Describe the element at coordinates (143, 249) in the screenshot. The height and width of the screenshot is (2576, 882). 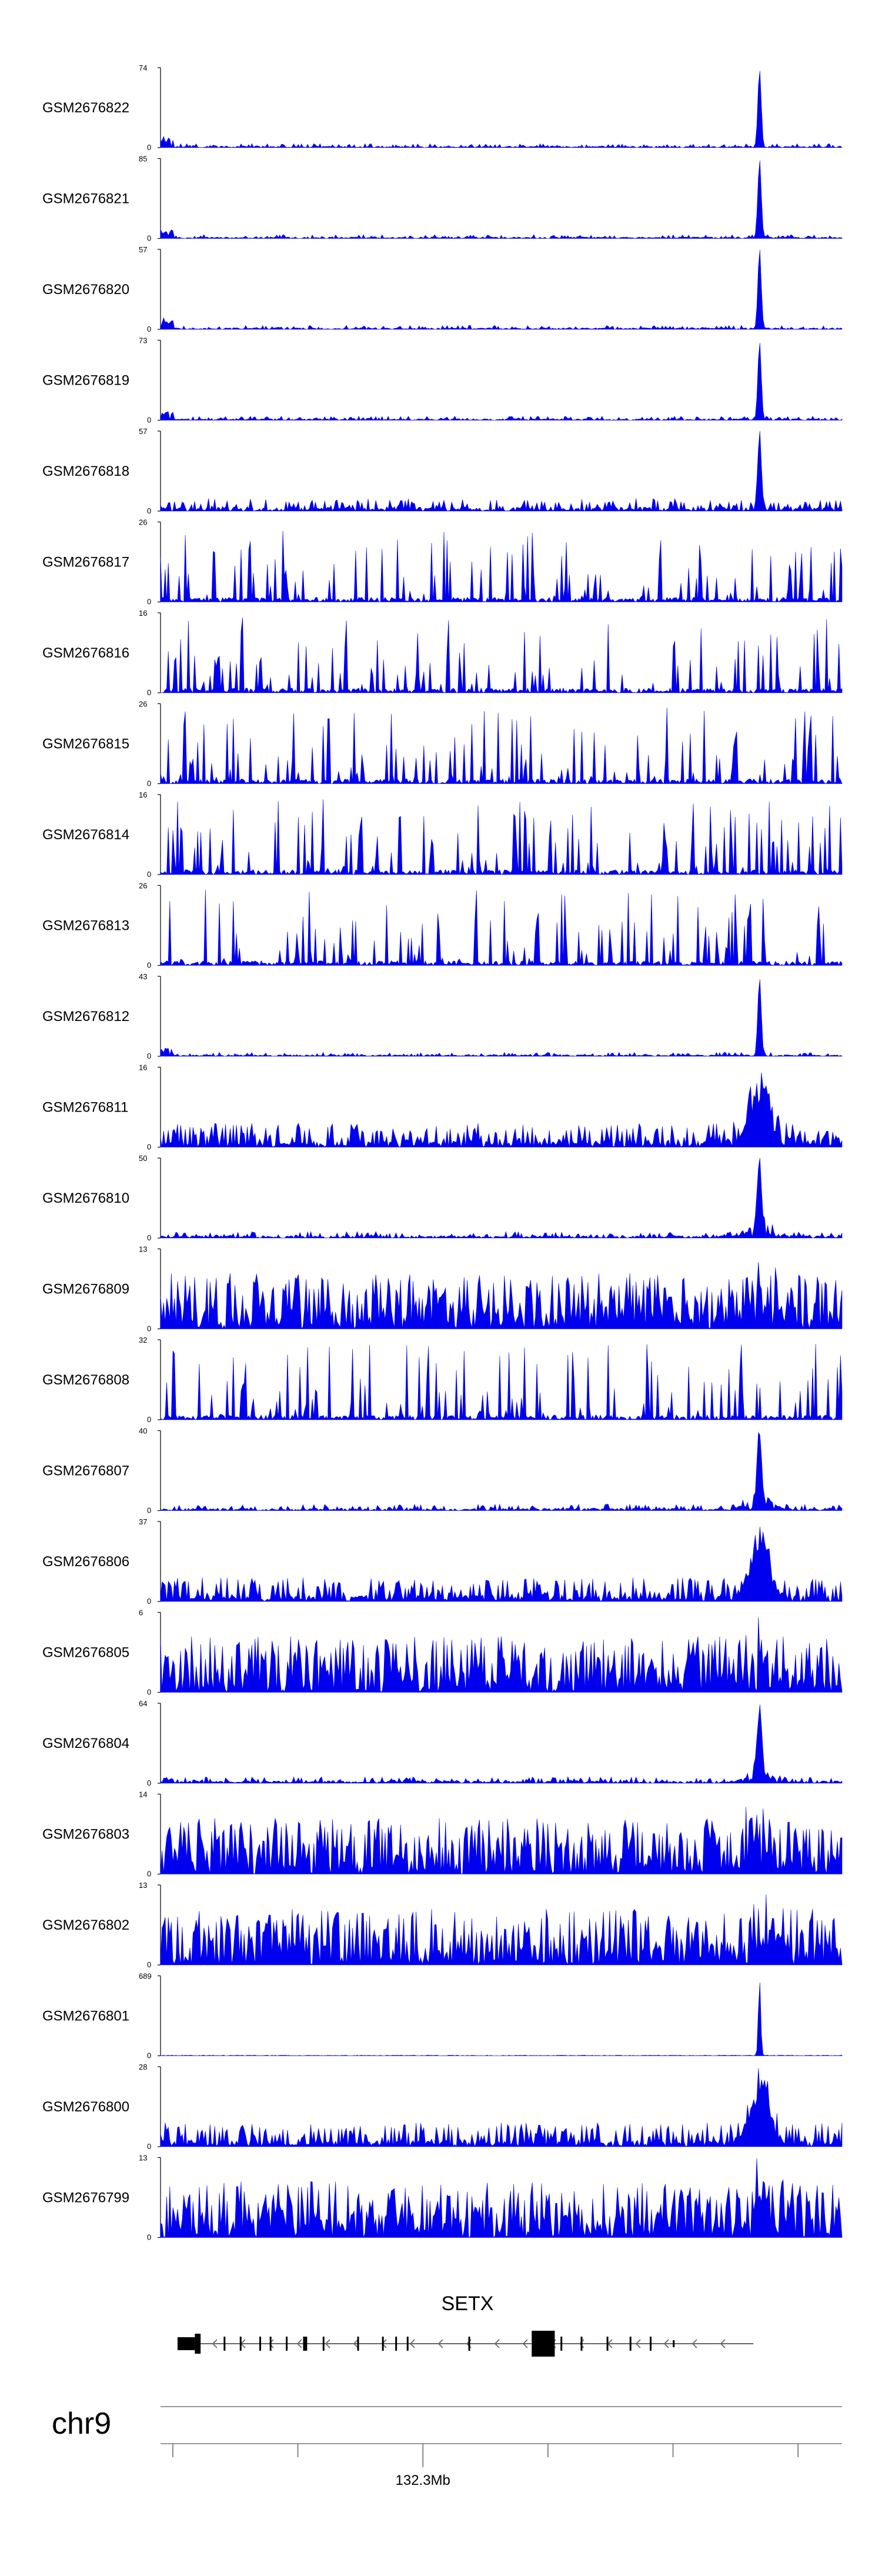
I see `y-max-label: 57` at that location.